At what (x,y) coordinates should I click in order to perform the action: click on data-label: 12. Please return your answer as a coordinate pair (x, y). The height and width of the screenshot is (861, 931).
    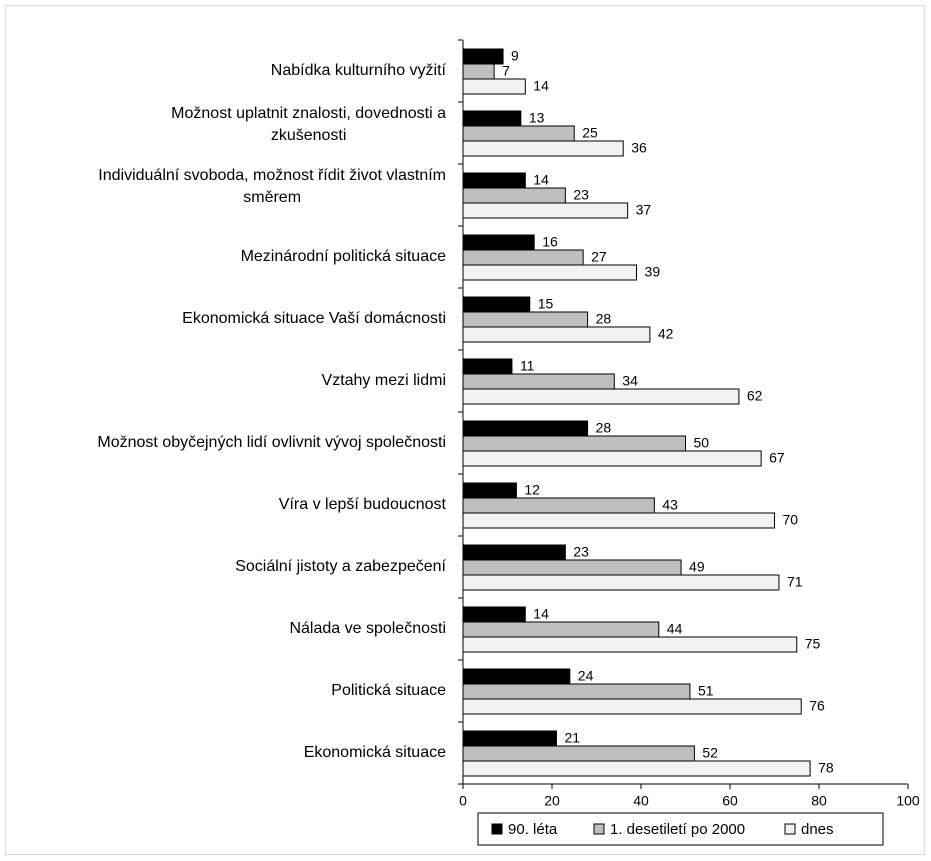
    Looking at the image, I should click on (532, 490).